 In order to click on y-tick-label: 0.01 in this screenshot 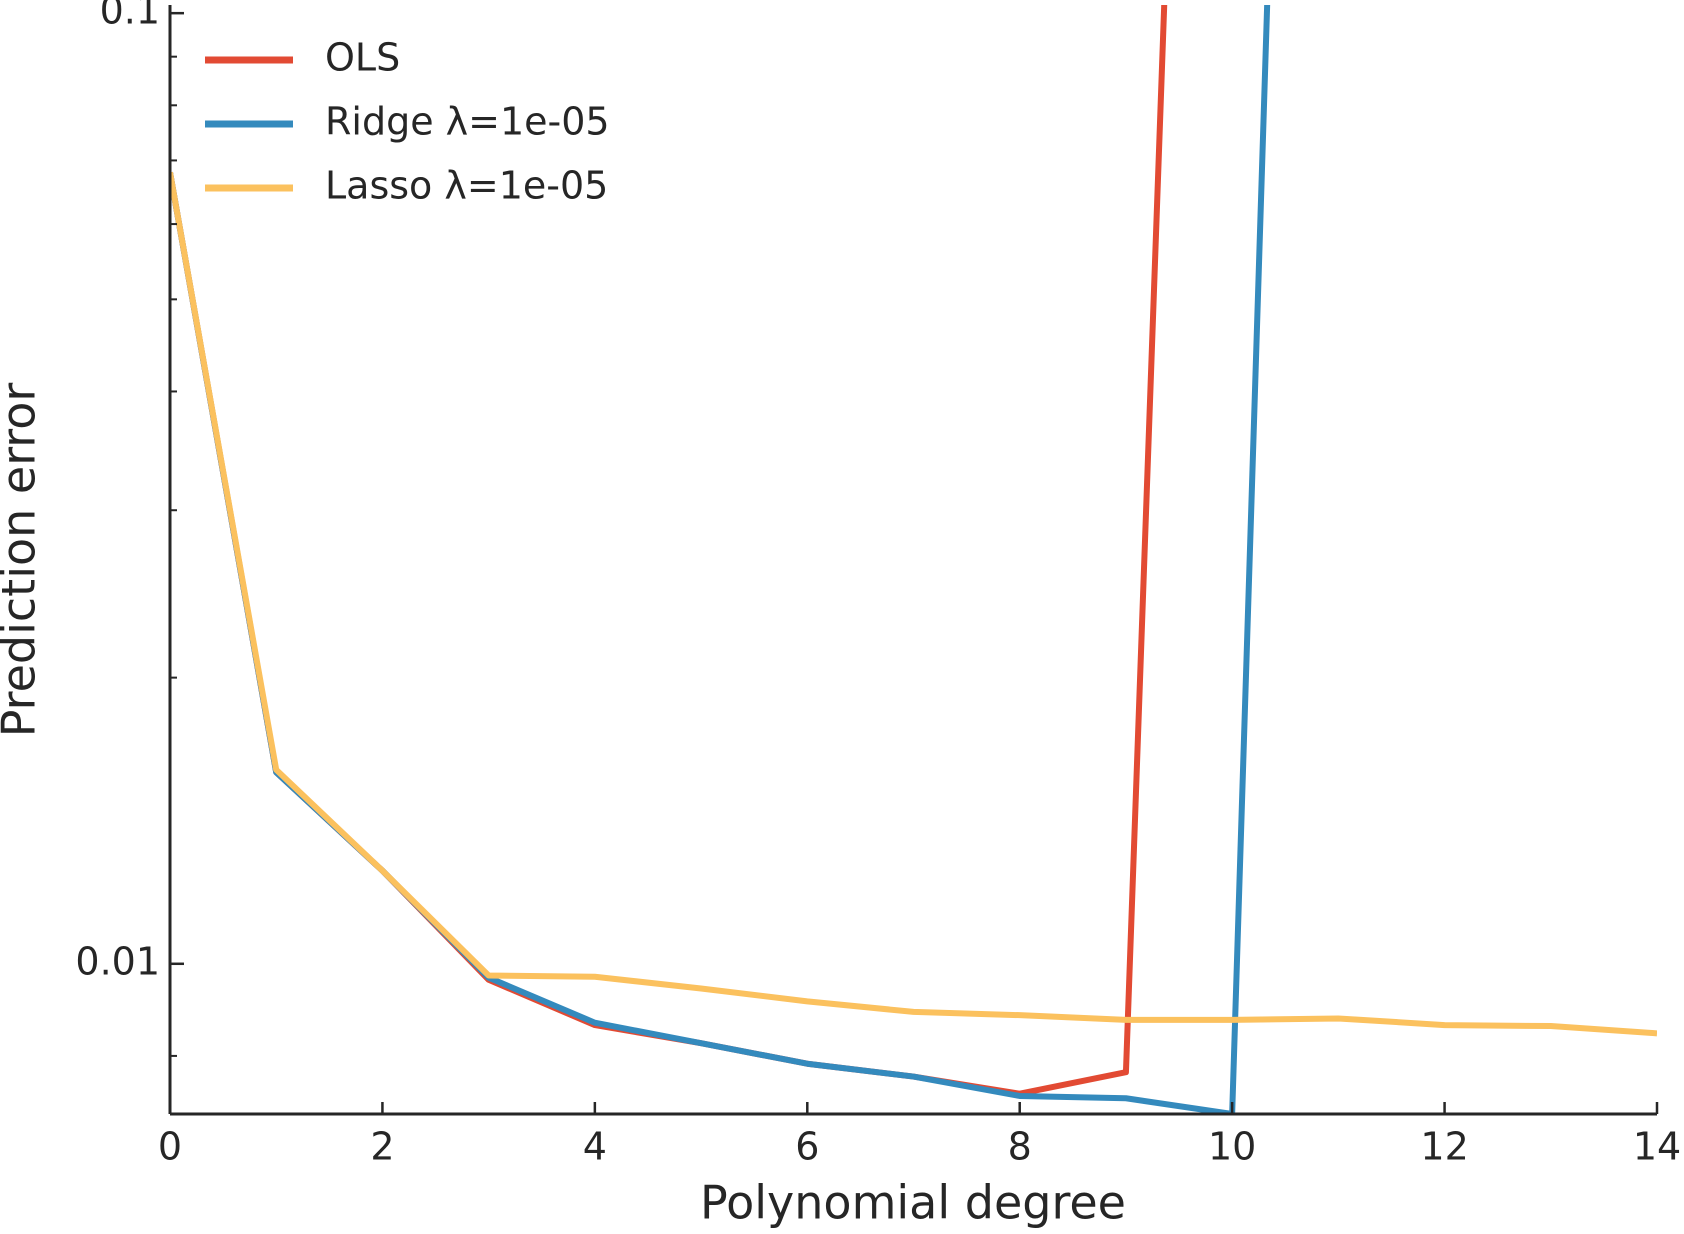, I will do `click(117, 961)`.